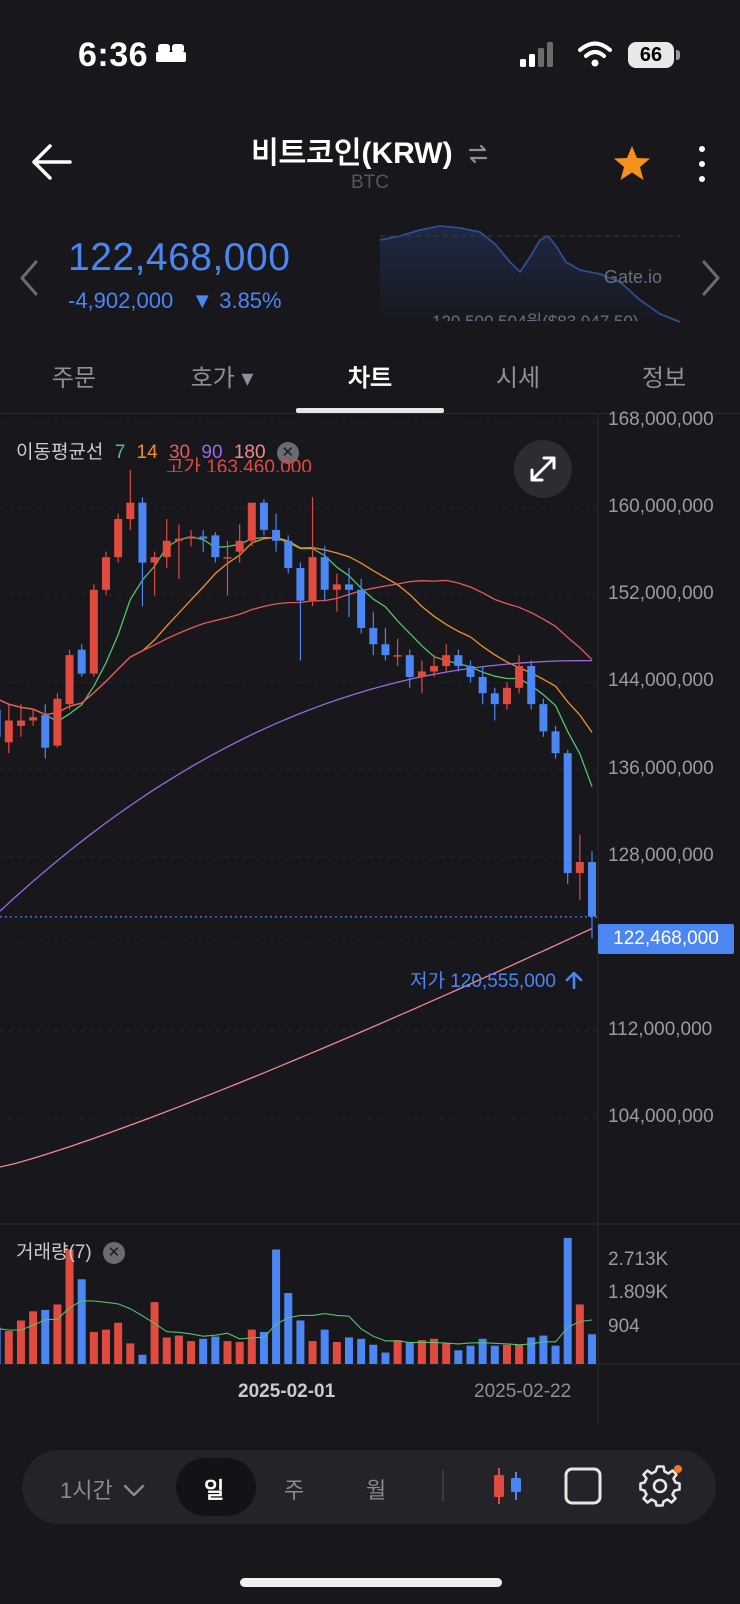 The height and width of the screenshot is (1604, 740). I want to click on y-tick-label: 128,000,000, so click(661, 855).